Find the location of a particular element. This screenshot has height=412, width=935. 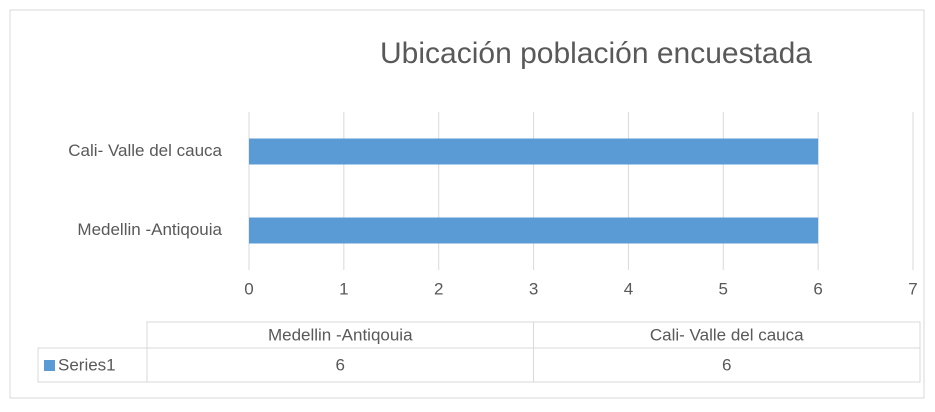

chart-title: Ubicación población encuestada is located at coordinates (596, 53).